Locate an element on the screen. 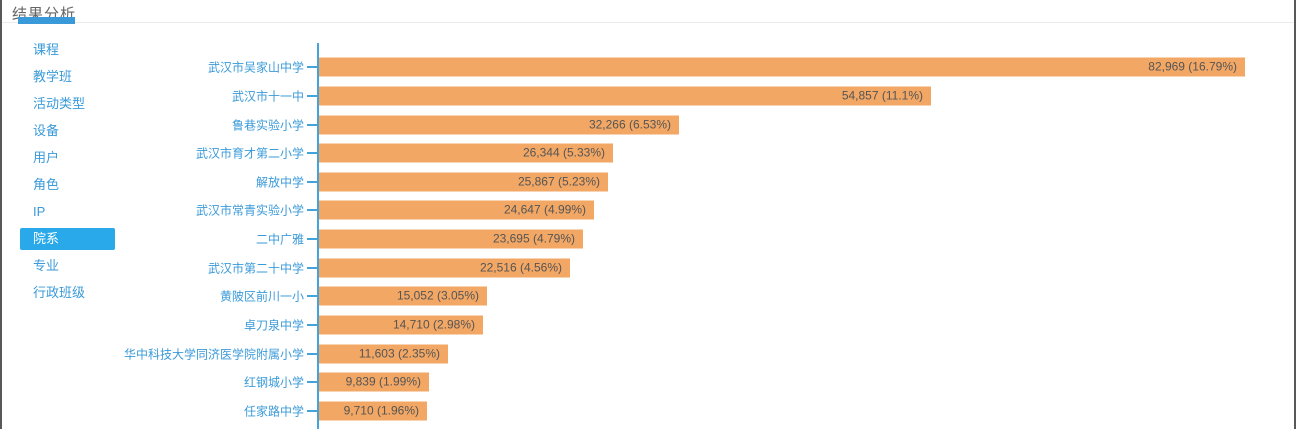  sidebar-item-activity-type: 活动类型 is located at coordinates (59, 103).